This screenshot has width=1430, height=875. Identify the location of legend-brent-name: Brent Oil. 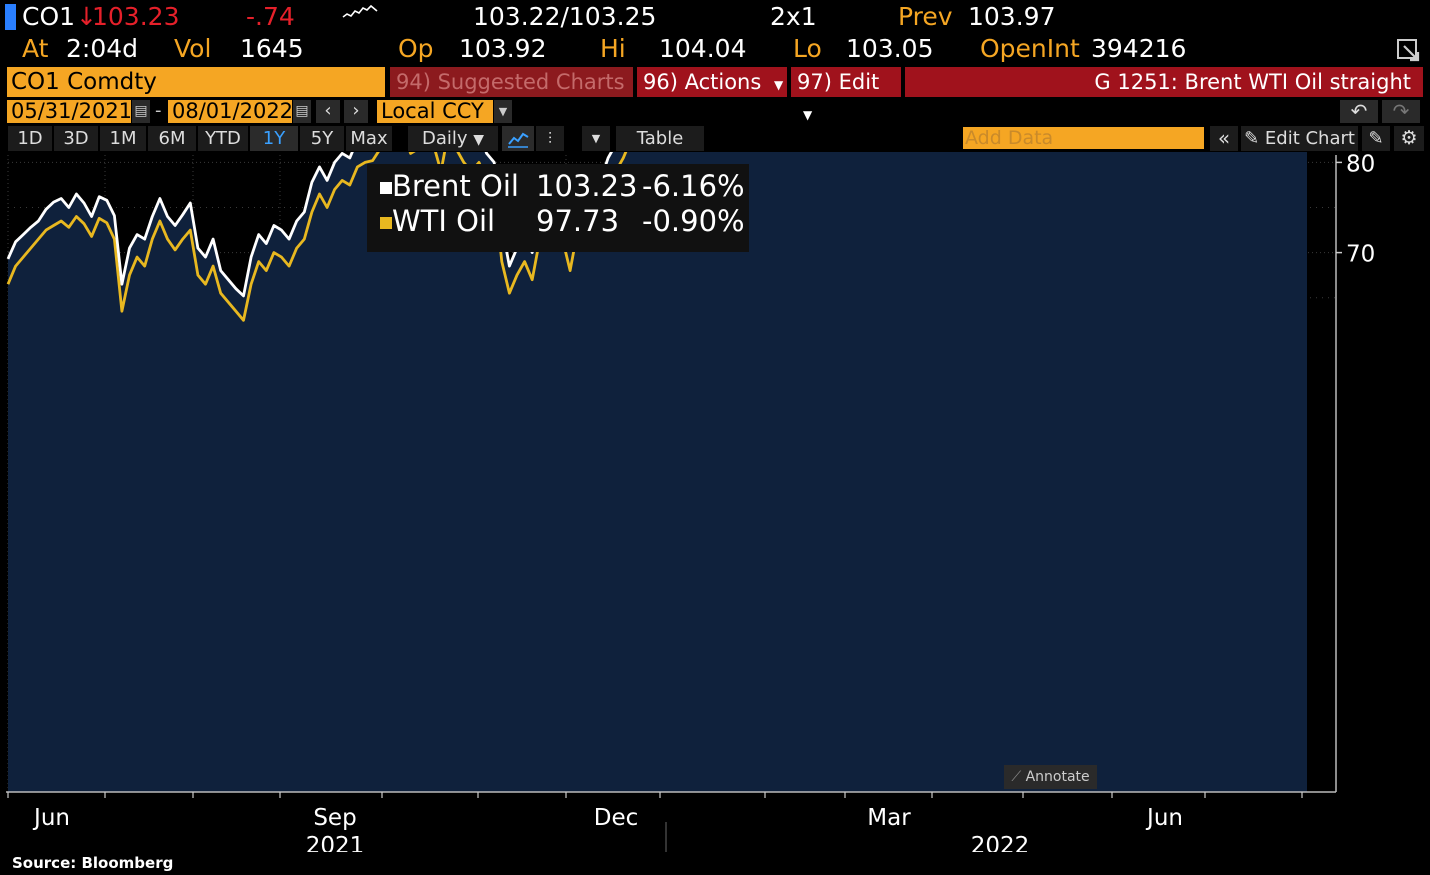
(455, 186).